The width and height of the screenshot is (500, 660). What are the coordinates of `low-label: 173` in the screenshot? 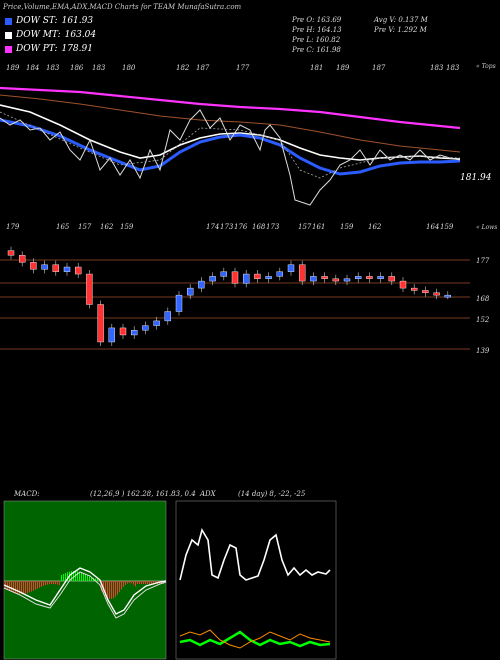 It's located at (273, 227).